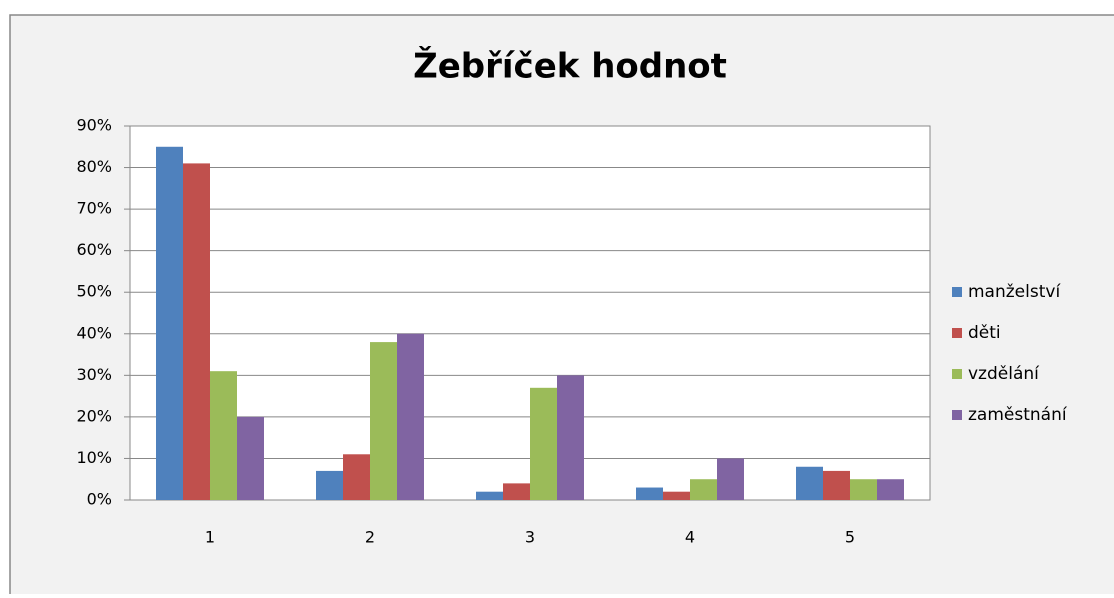 The image size is (1114, 598). I want to click on x-tick-label: 5, so click(850, 537).